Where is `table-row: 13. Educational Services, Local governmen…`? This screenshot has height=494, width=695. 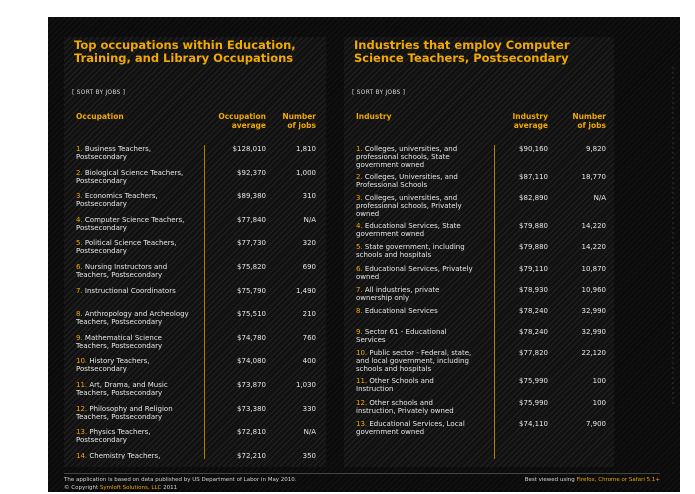
table-row: 13. Educational Services, Local governmen… is located at coordinates (479, 430).